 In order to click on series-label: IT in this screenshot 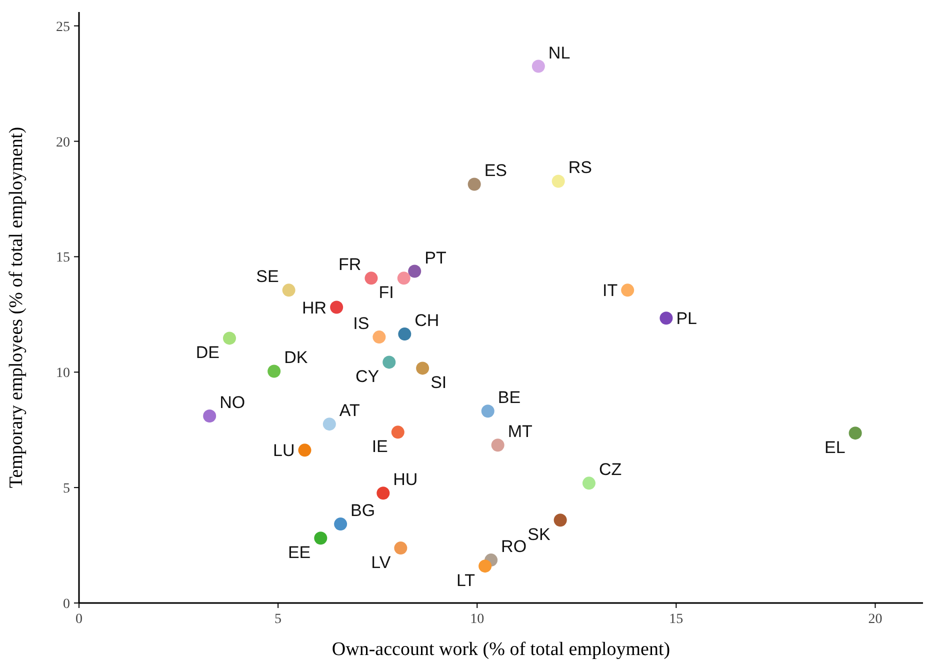, I will do `click(610, 290)`.